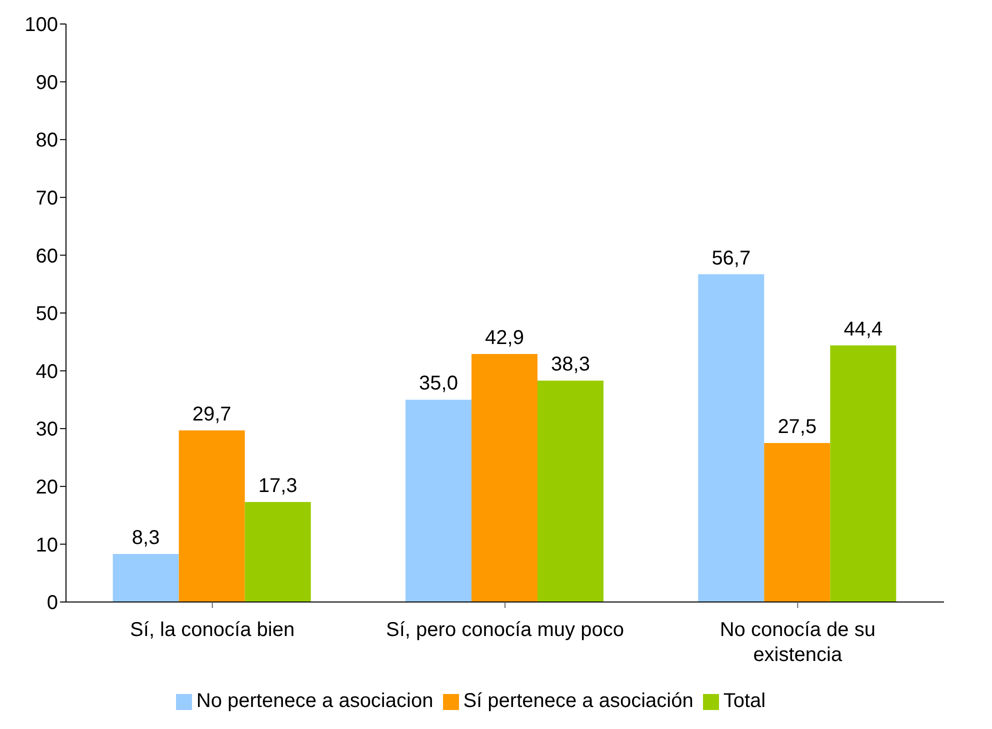 The image size is (992, 729). Describe the element at coordinates (52, 603) in the screenshot. I see `y-tick-label: 0` at that location.